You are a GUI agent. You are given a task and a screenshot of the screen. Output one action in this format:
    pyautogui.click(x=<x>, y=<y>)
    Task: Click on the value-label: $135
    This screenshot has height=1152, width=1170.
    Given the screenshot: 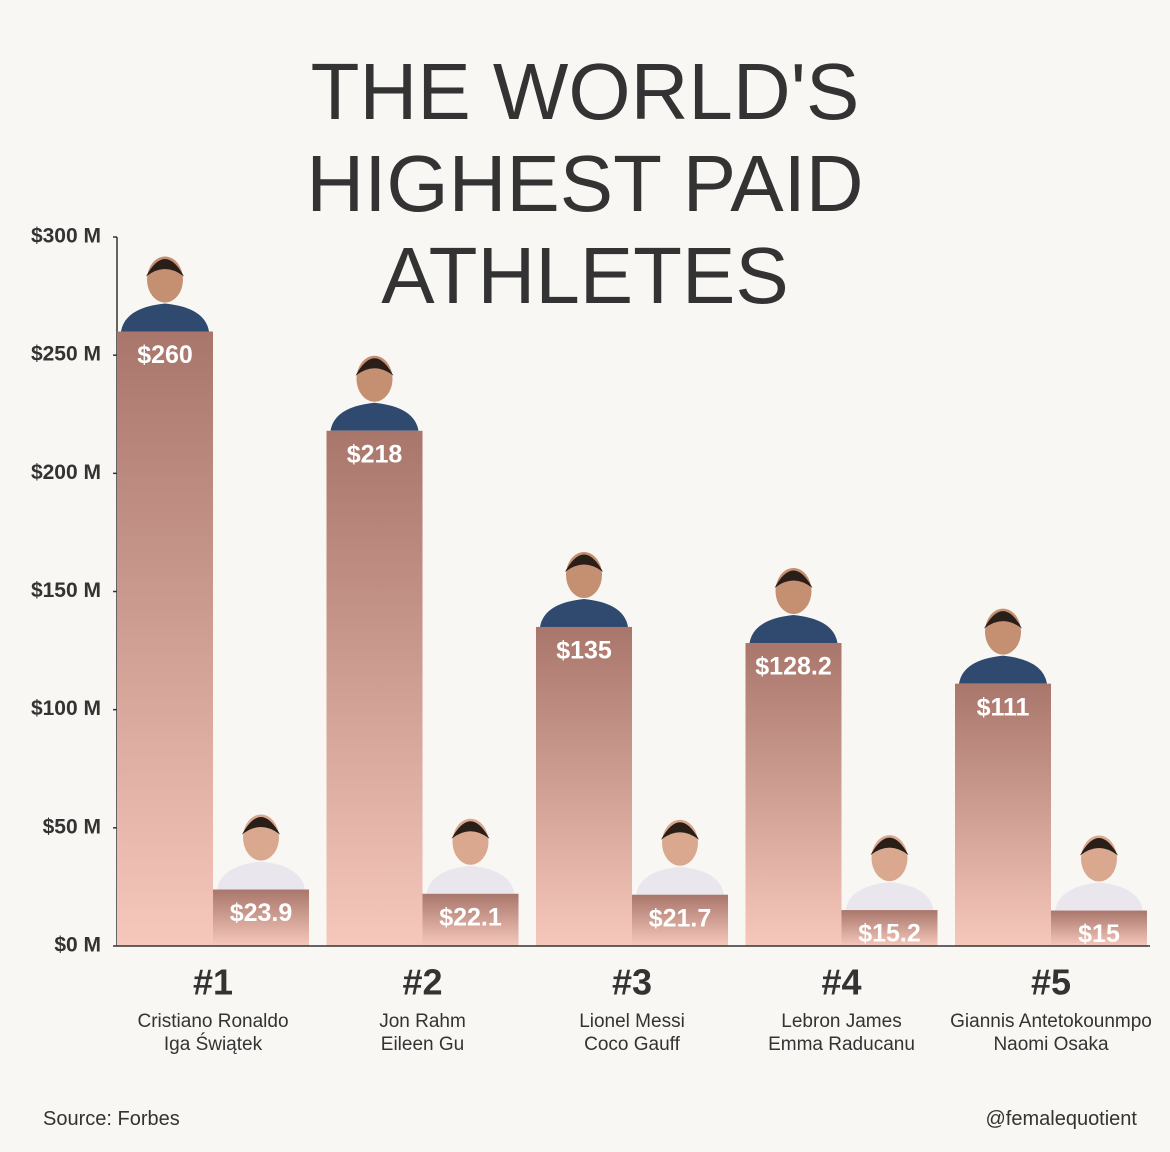 What is the action you would take?
    pyautogui.click(x=584, y=651)
    